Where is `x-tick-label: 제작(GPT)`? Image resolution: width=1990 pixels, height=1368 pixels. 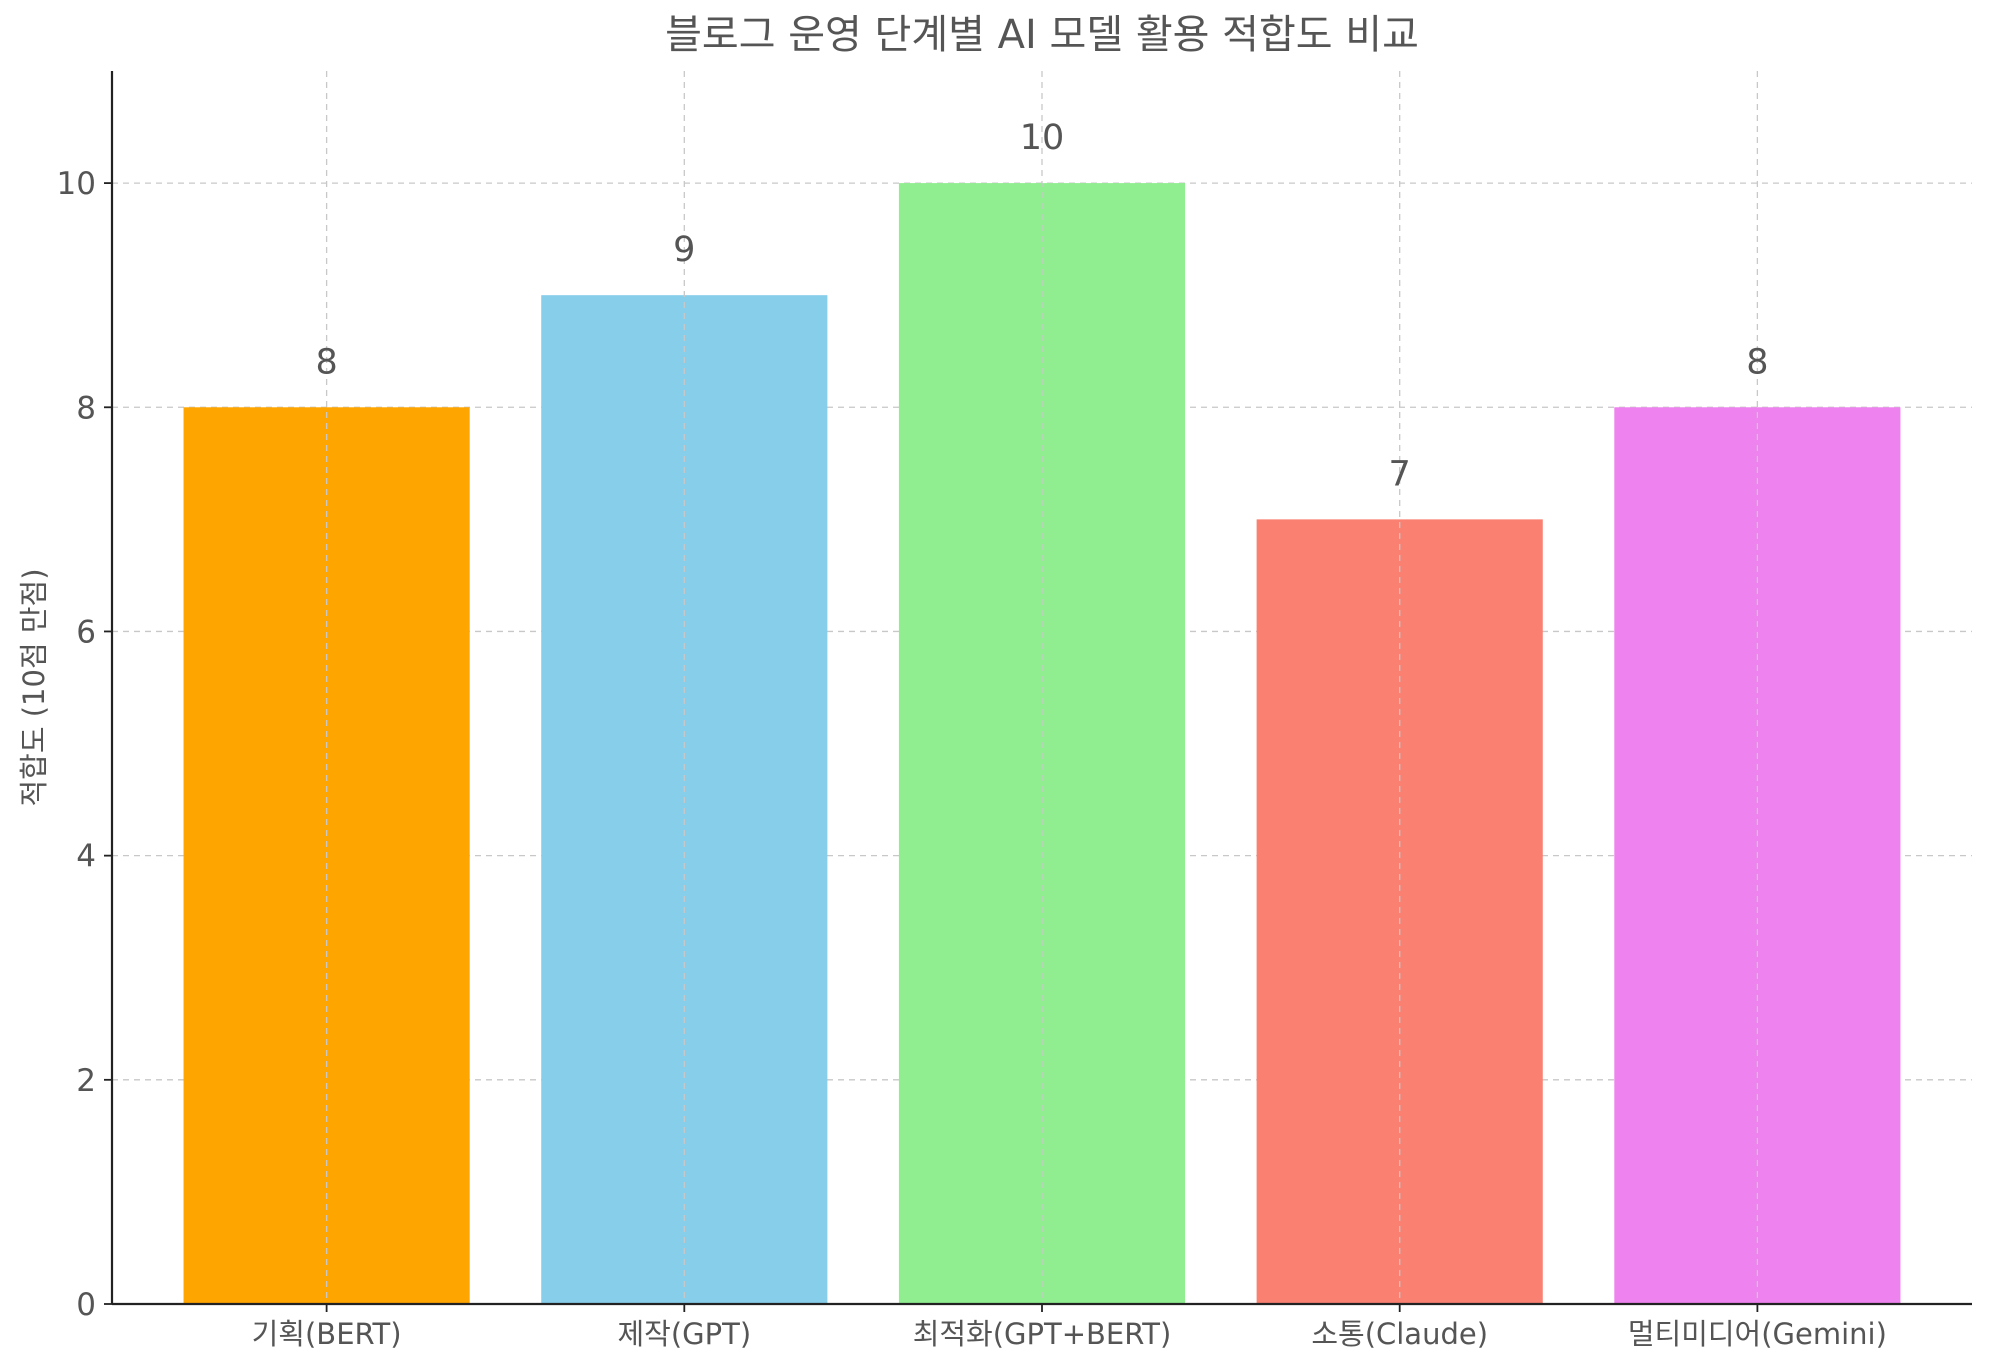 x-tick-label: 제작(GPT) is located at coordinates (684, 1334).